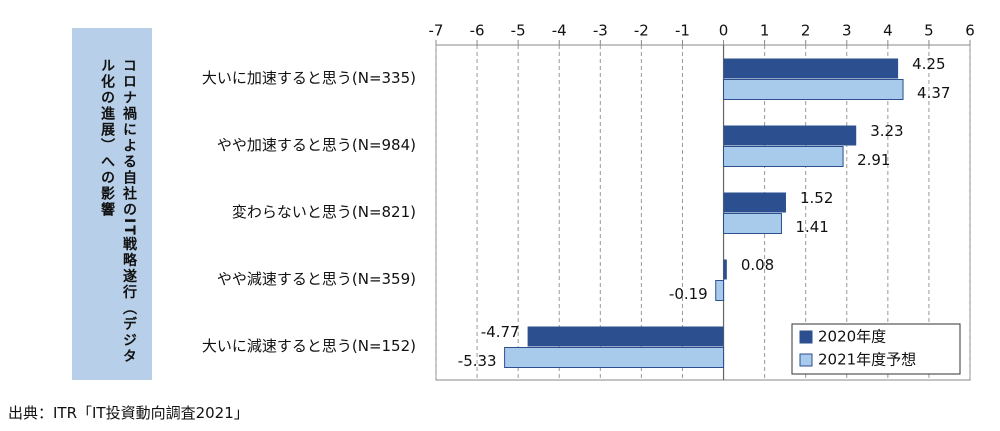 Image resolution: width=1000 pixels, height=431 pixels. I want to click on x-tick-label: 0, so click(724, 31).